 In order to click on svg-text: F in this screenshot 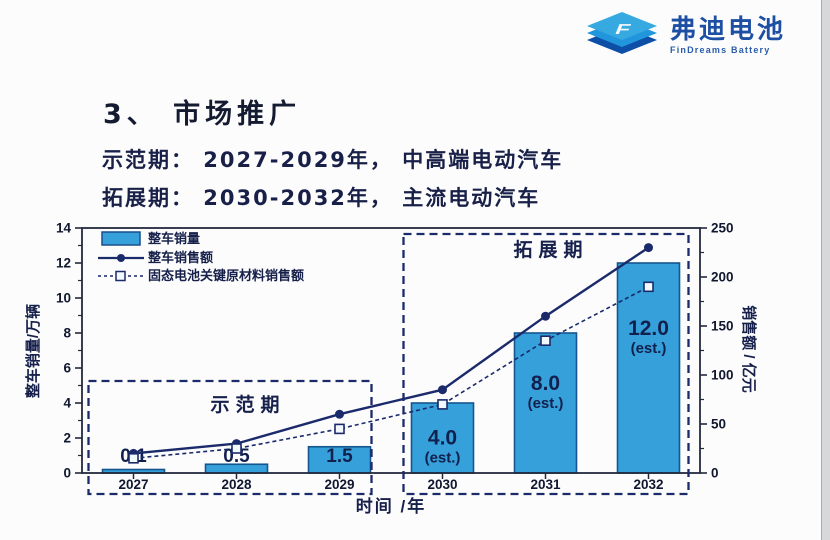, I will do `click(623, 30)`.